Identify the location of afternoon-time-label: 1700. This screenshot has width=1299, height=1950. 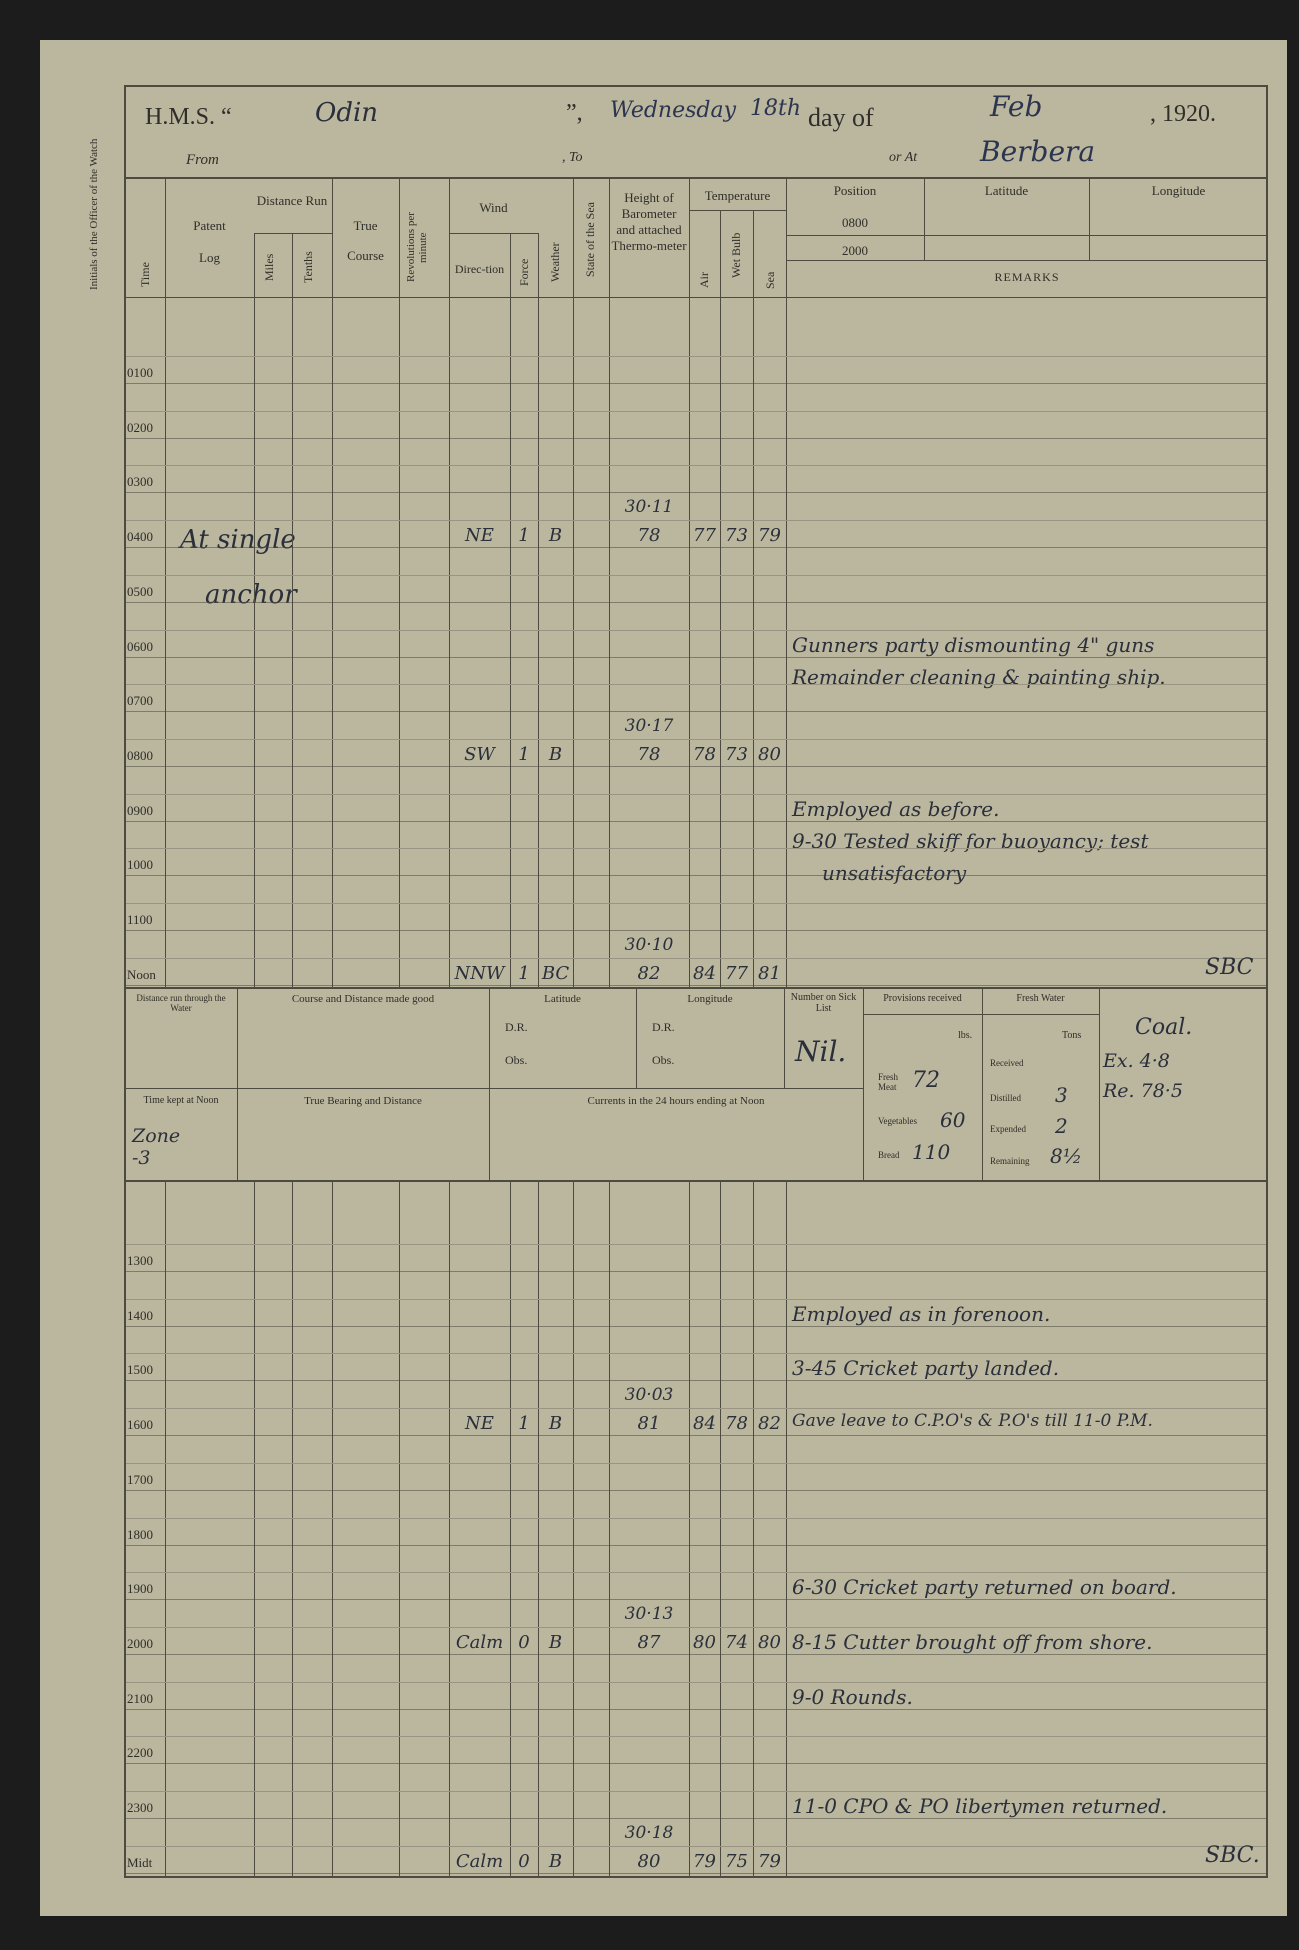
(140, 1479).